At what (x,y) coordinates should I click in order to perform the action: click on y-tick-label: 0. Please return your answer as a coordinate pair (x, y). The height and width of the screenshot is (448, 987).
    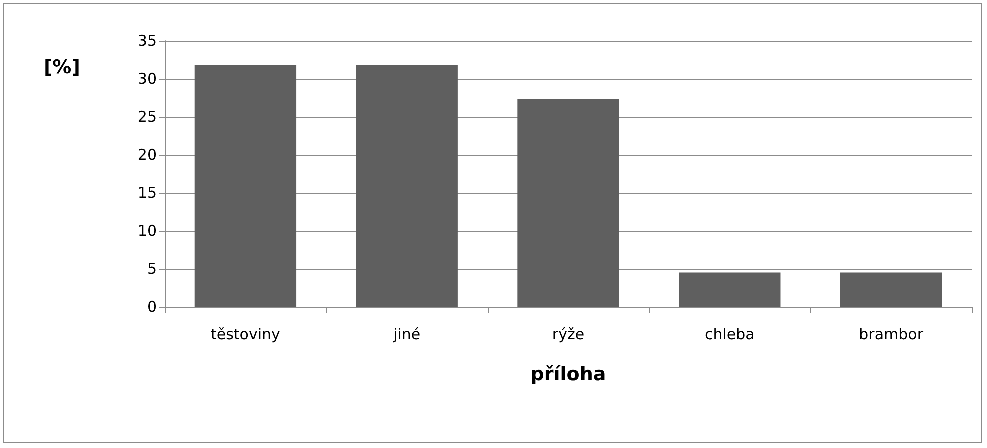
    Looking at the image, I should click on (152, 307).